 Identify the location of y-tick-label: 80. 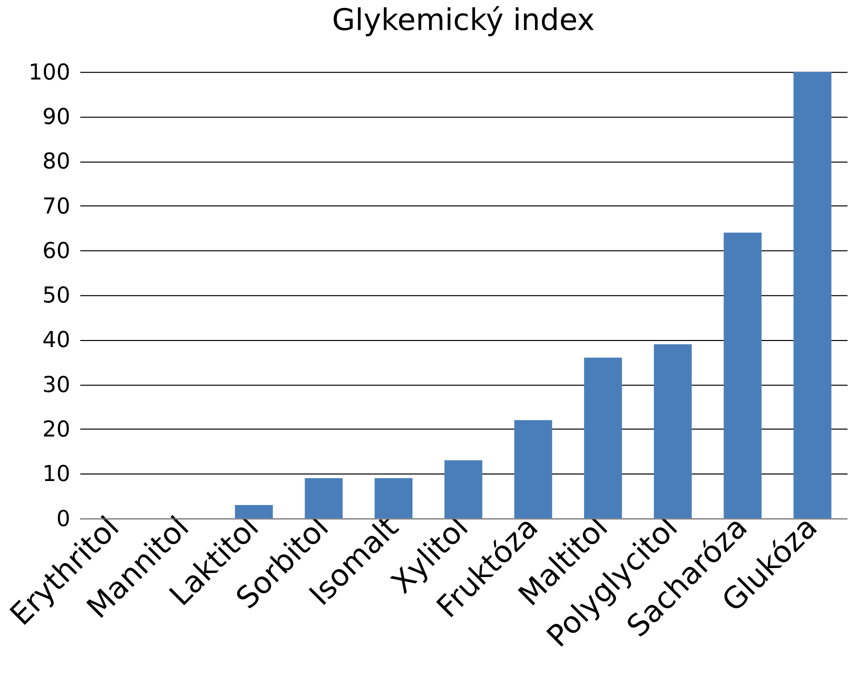
(56, 162).